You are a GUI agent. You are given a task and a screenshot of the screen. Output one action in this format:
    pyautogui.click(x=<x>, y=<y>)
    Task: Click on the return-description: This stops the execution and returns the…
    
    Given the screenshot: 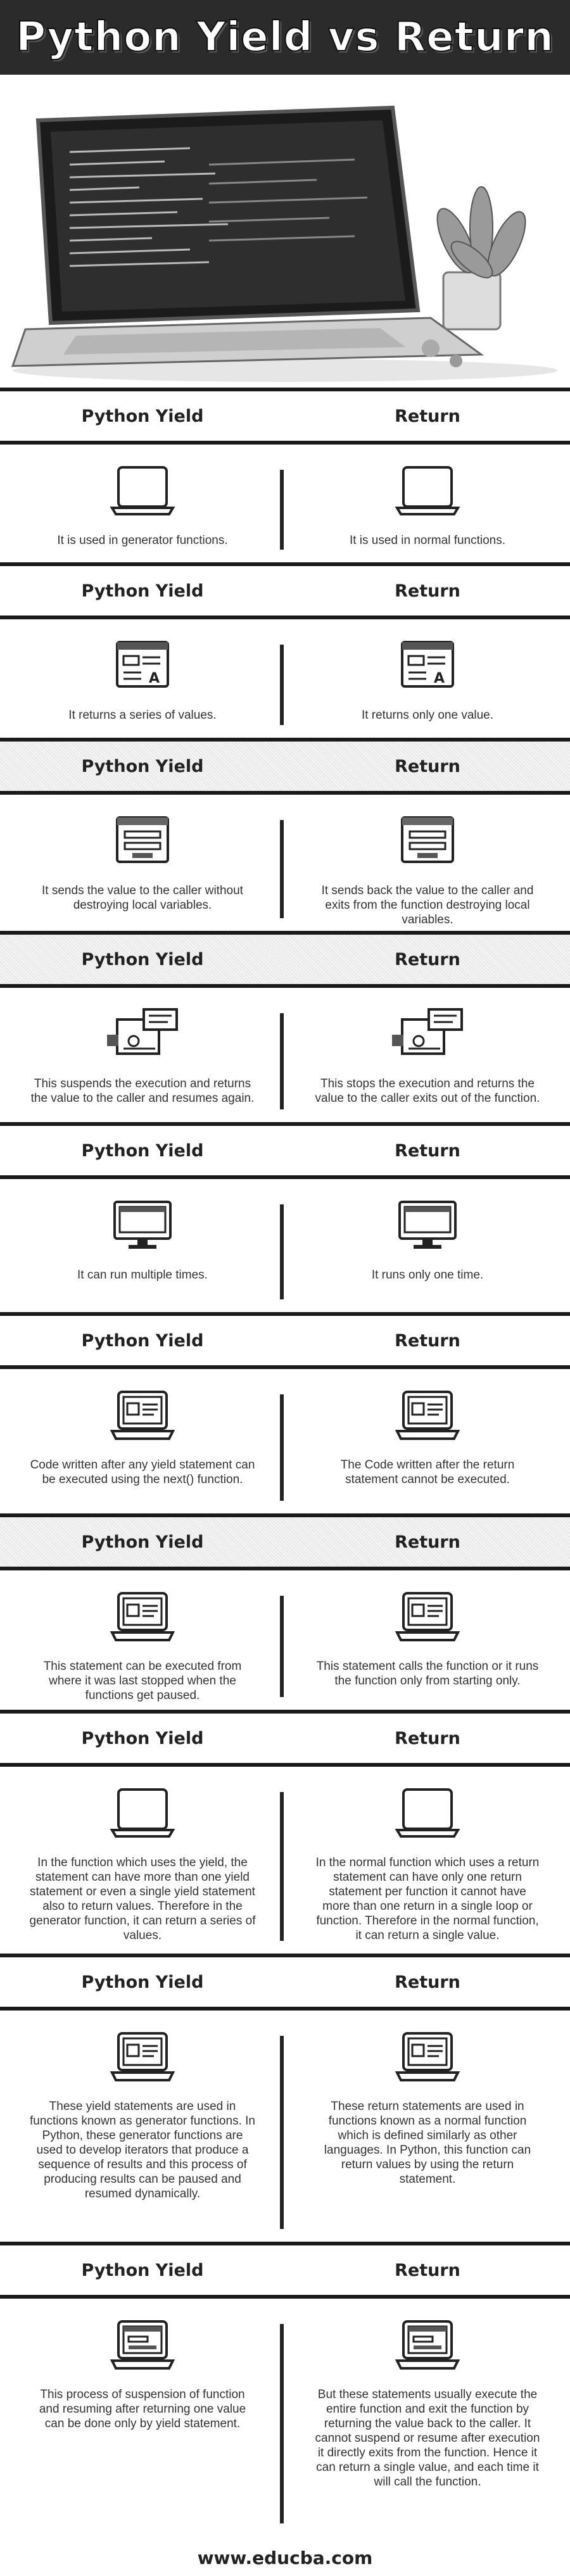 What is the action you would take?
    pyautogui.click(x=427, y=1091)
    